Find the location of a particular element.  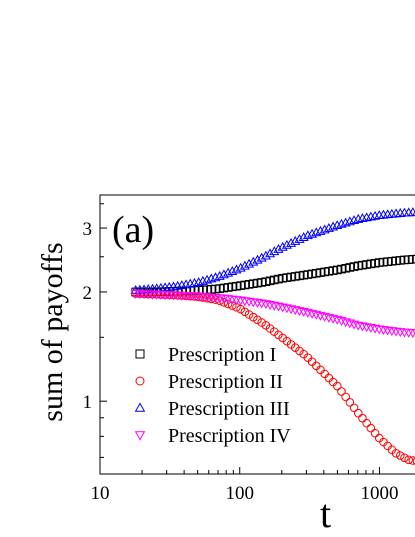

legend-label: Prescription II is located at coordinates (225, 382).